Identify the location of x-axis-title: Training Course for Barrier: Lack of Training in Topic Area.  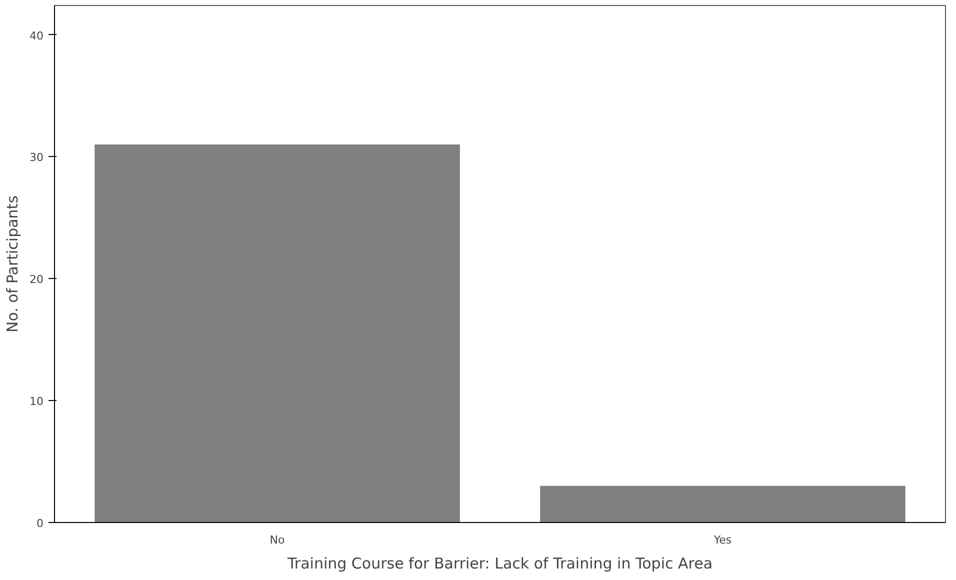
(499, 563).